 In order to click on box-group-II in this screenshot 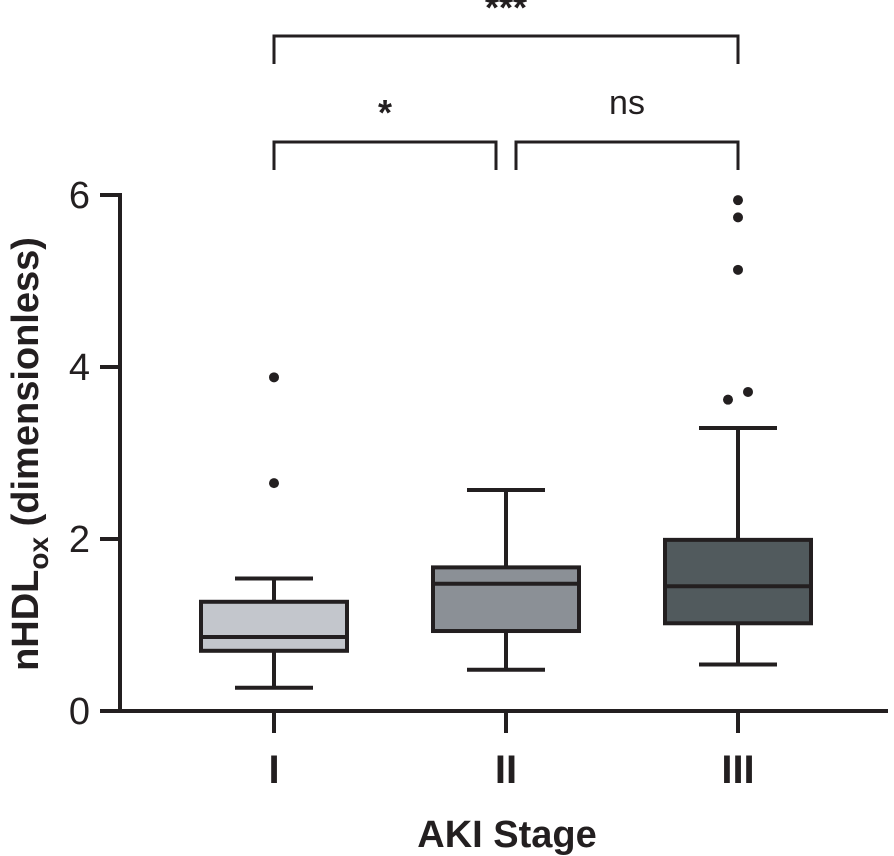, I will do `click(506, 579)`.